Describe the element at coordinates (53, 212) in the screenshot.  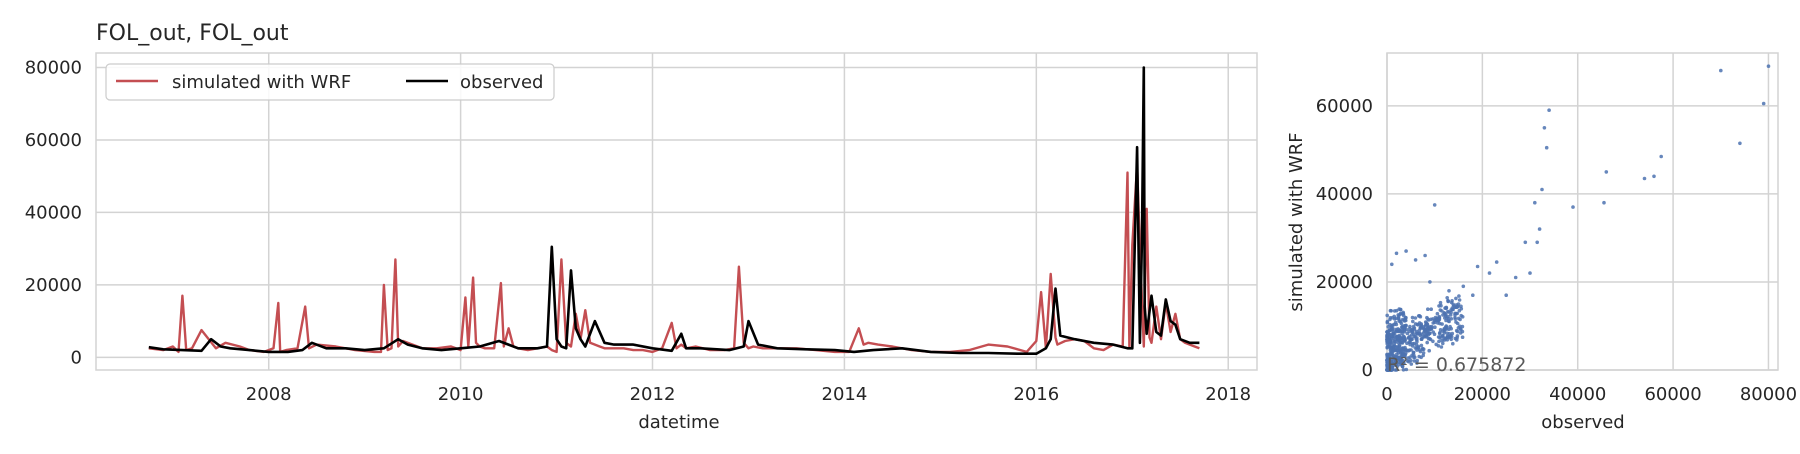
I see `y-tick-label: 40000` at that location.